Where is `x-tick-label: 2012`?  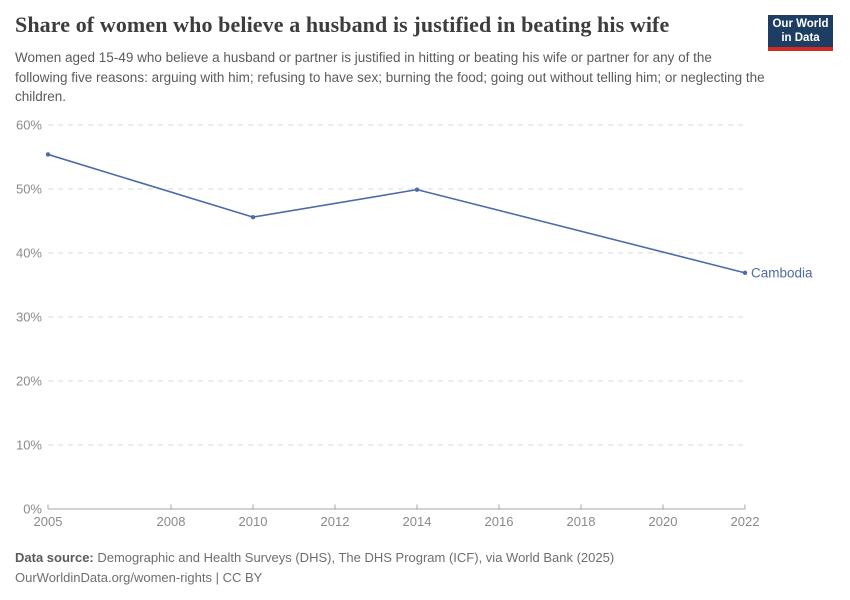 x-tick-label: 2012 is located at coordinates (335, 521).